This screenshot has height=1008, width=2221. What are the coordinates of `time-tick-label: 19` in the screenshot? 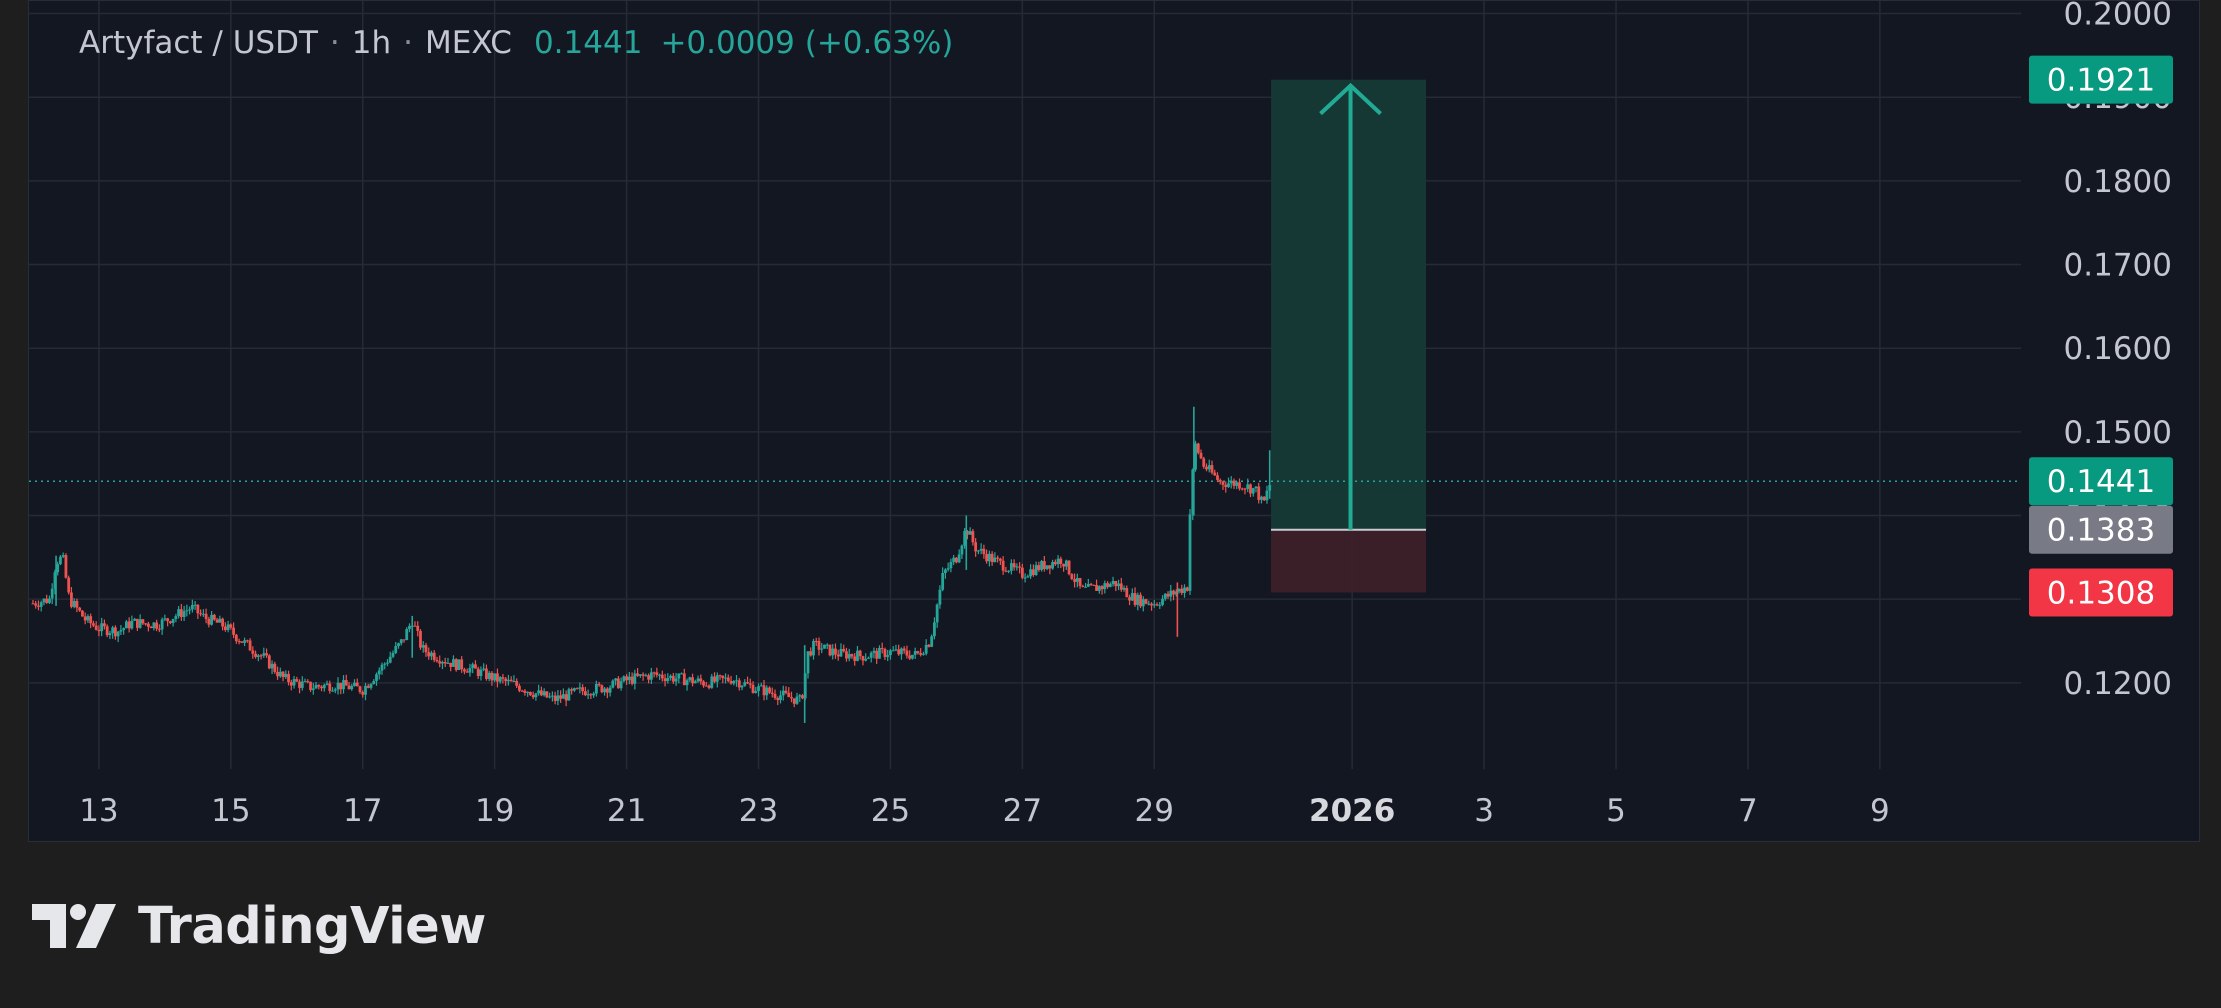 It's located at (494, 811).